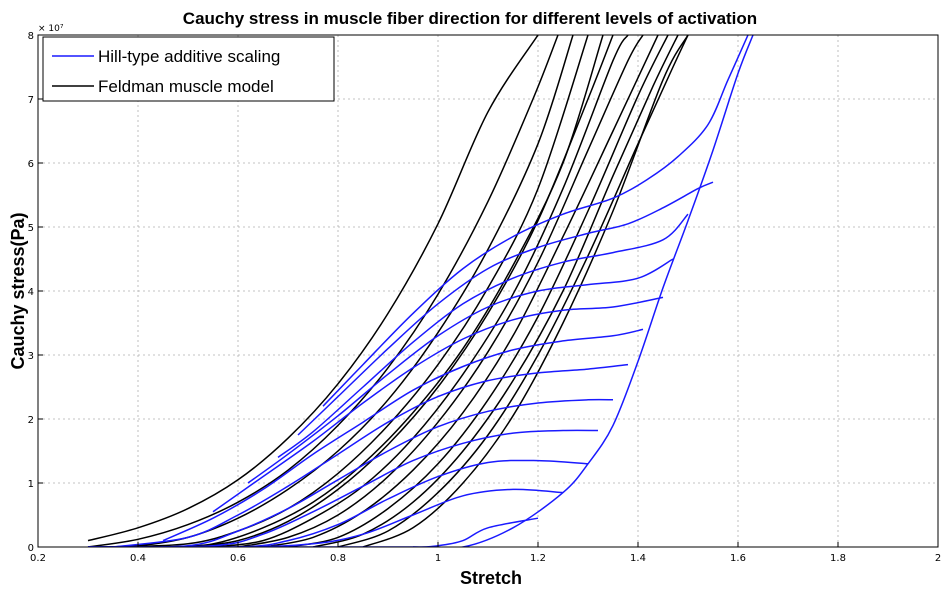 Image resolution: width=941 pixels, height=591 pixels. Describe the element at coordinates (31, 292) in the screenshot. I see `y-tick-label: 4` at that location.